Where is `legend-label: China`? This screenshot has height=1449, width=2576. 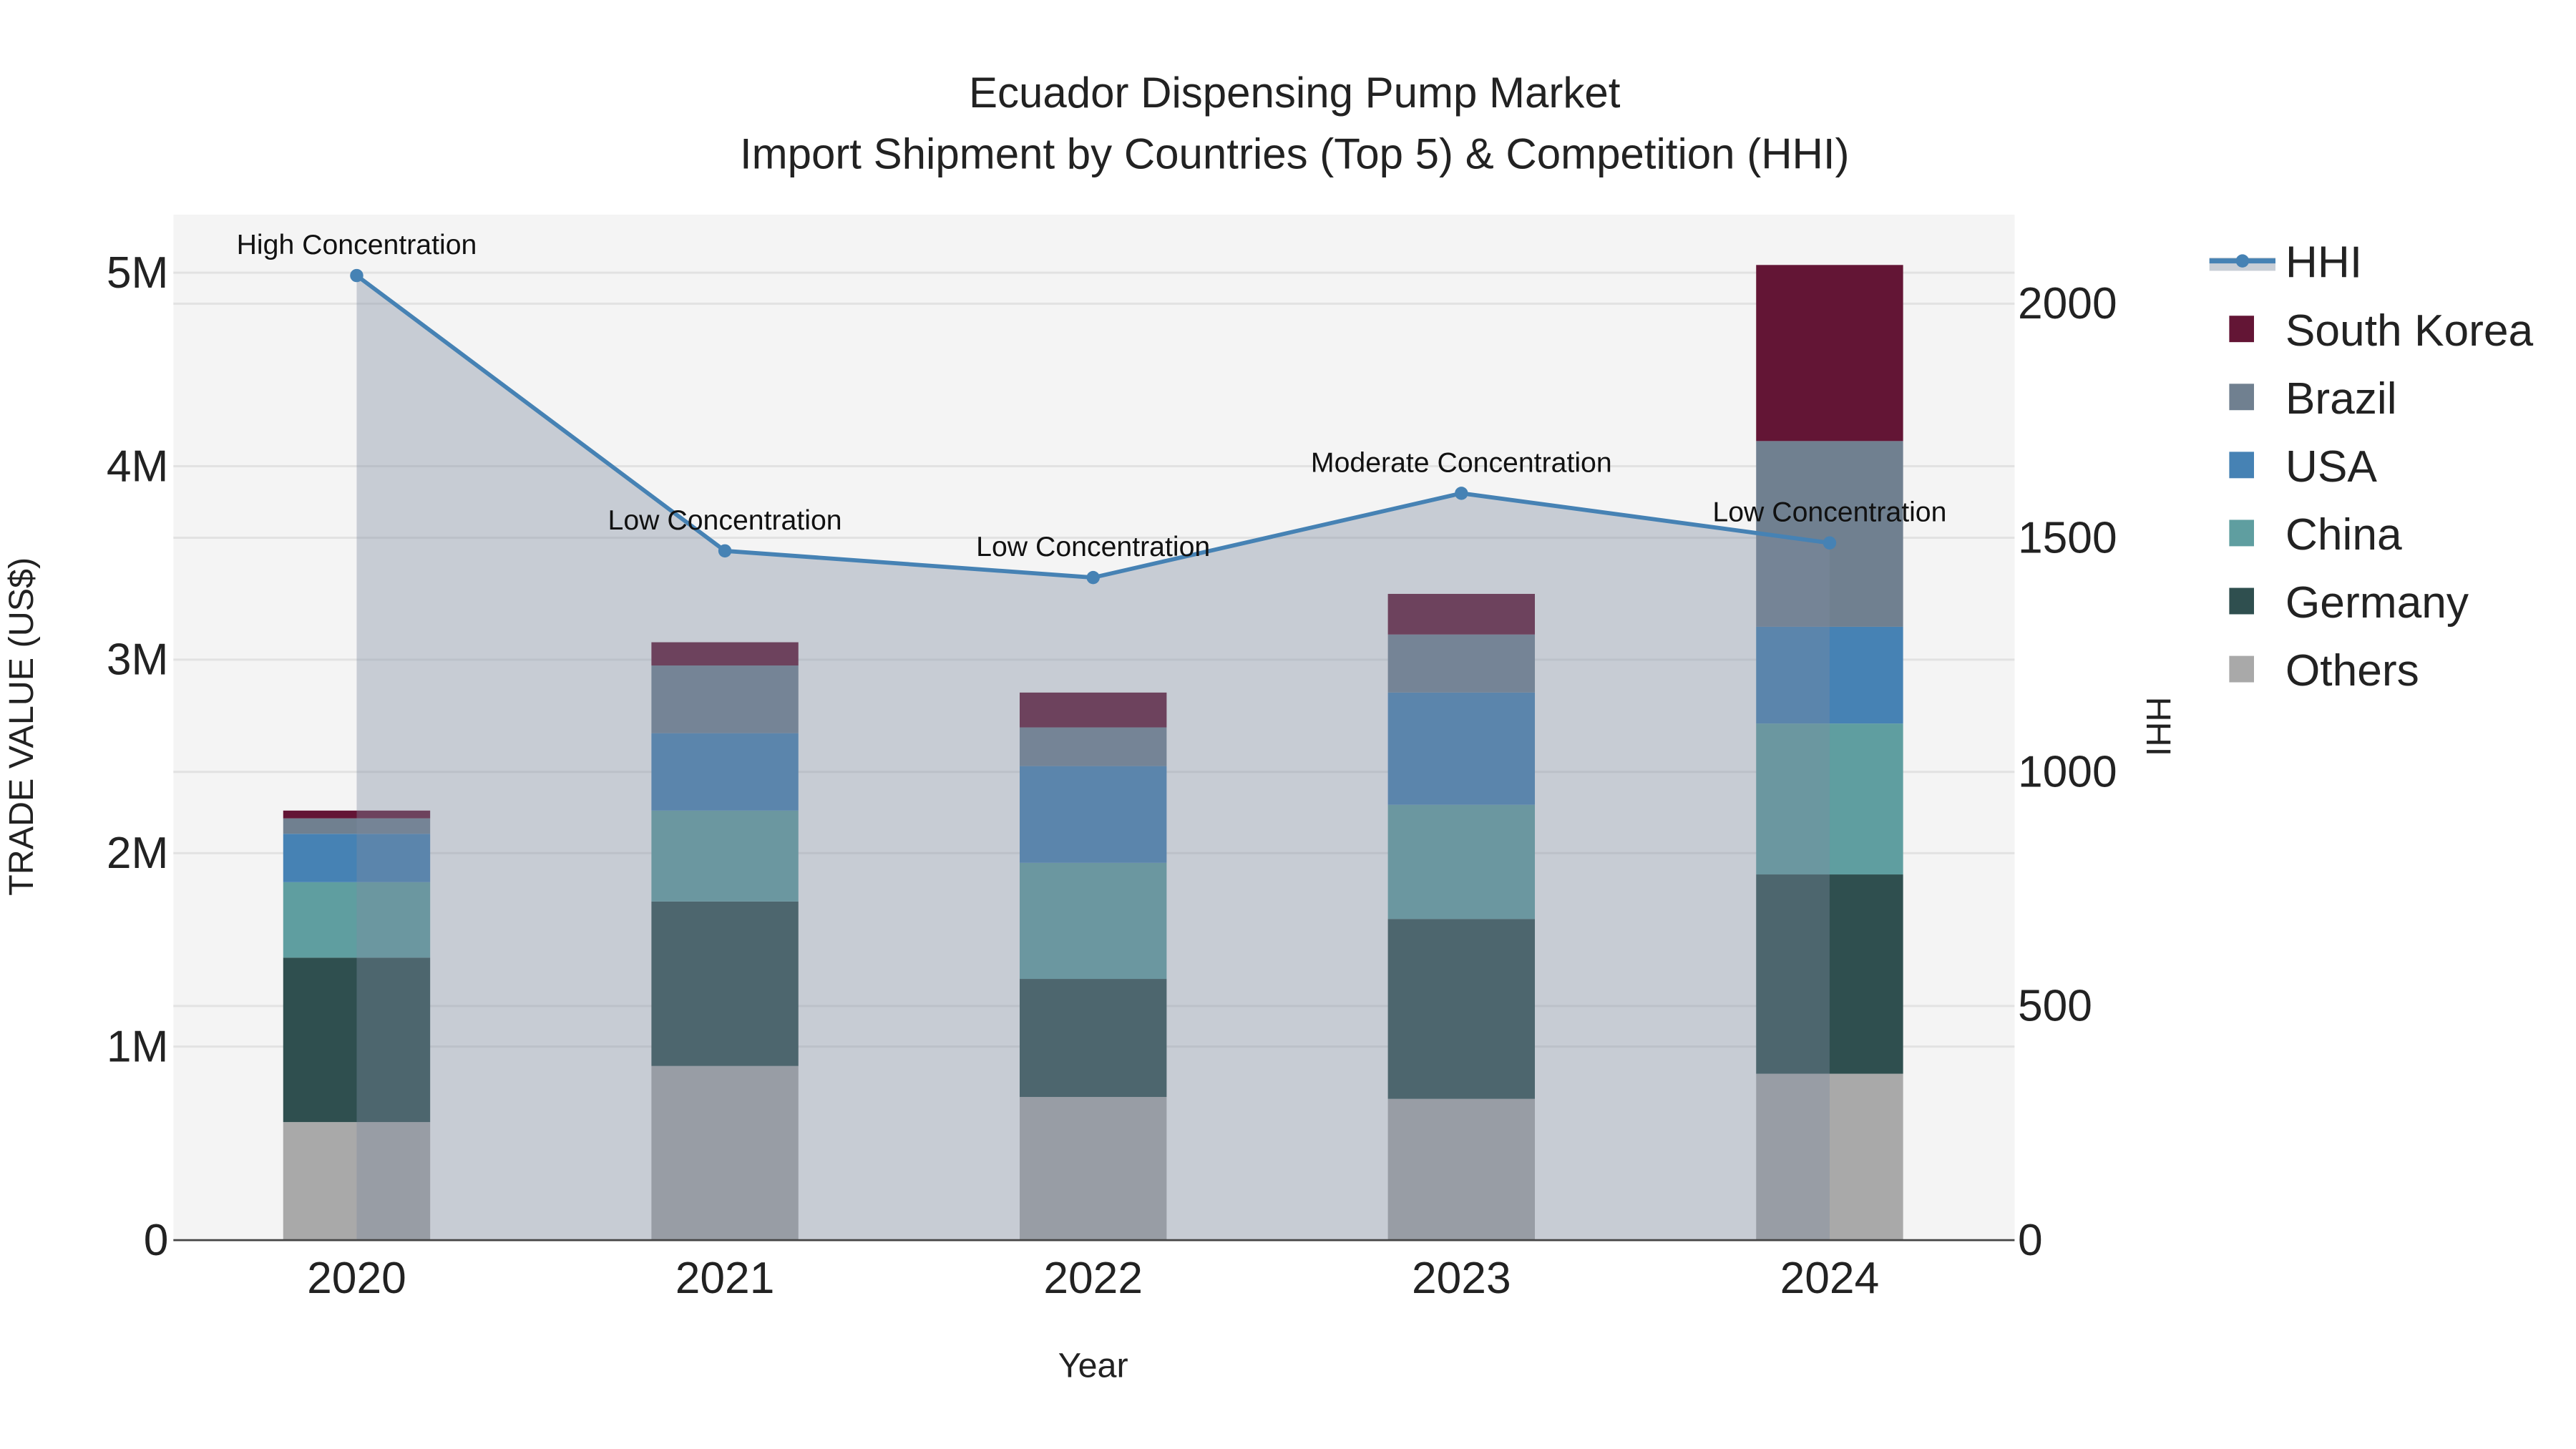 legend-label: China is located at coordinates (2343, 535).